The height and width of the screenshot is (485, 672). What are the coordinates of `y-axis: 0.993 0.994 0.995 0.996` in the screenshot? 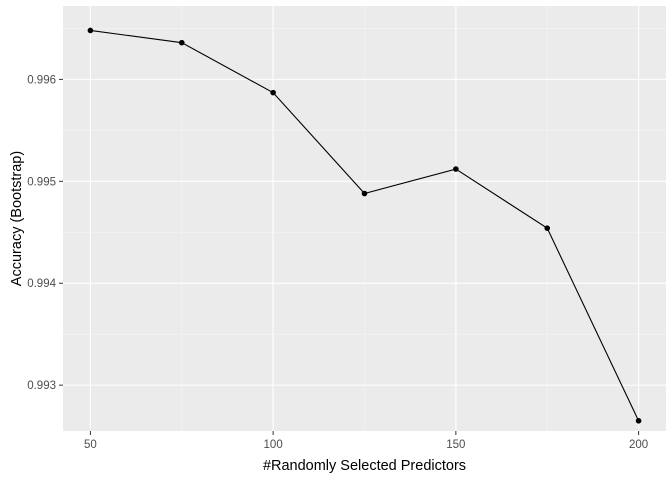 It's located at (45, 233).